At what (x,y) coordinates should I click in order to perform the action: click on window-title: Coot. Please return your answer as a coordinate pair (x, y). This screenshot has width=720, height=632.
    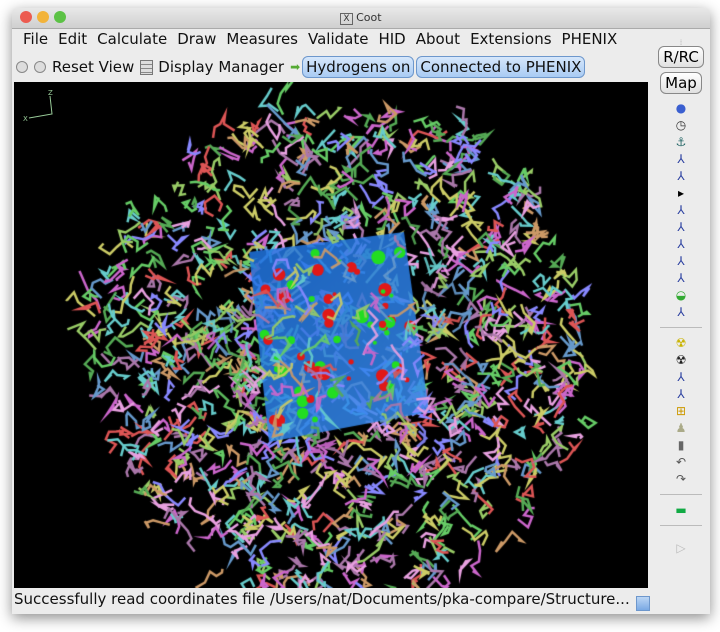
    Looking at the image, I should click on (369, 17).